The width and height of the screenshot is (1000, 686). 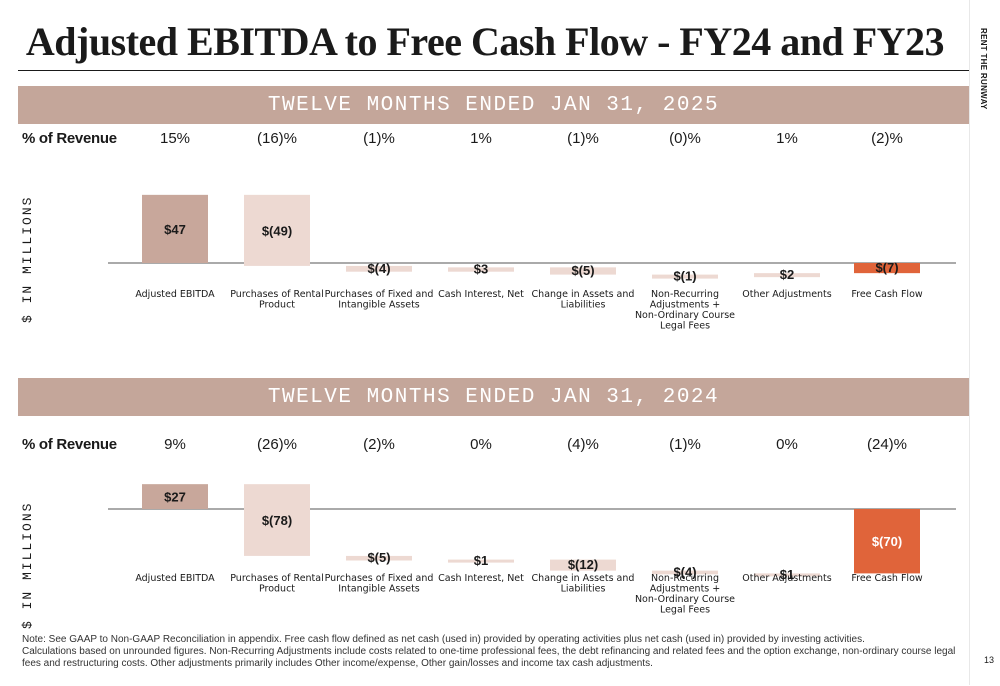 What do you see at coordinates (984, 342) in the screenshot?
I see `brand-sidebar: RENT THE RUNWAY 13` at bounding box center [984, 342].